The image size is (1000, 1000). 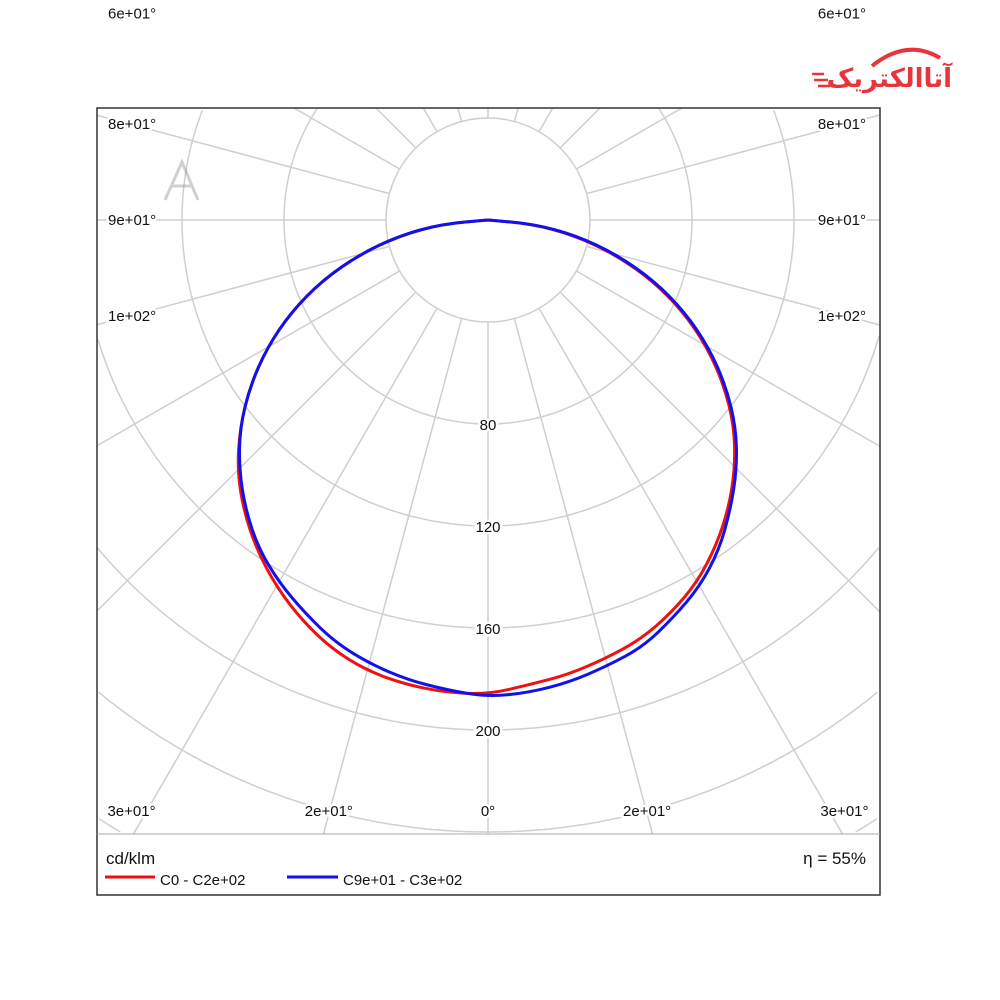 I want to click on watermark-logo, so click(x=181, y=179).